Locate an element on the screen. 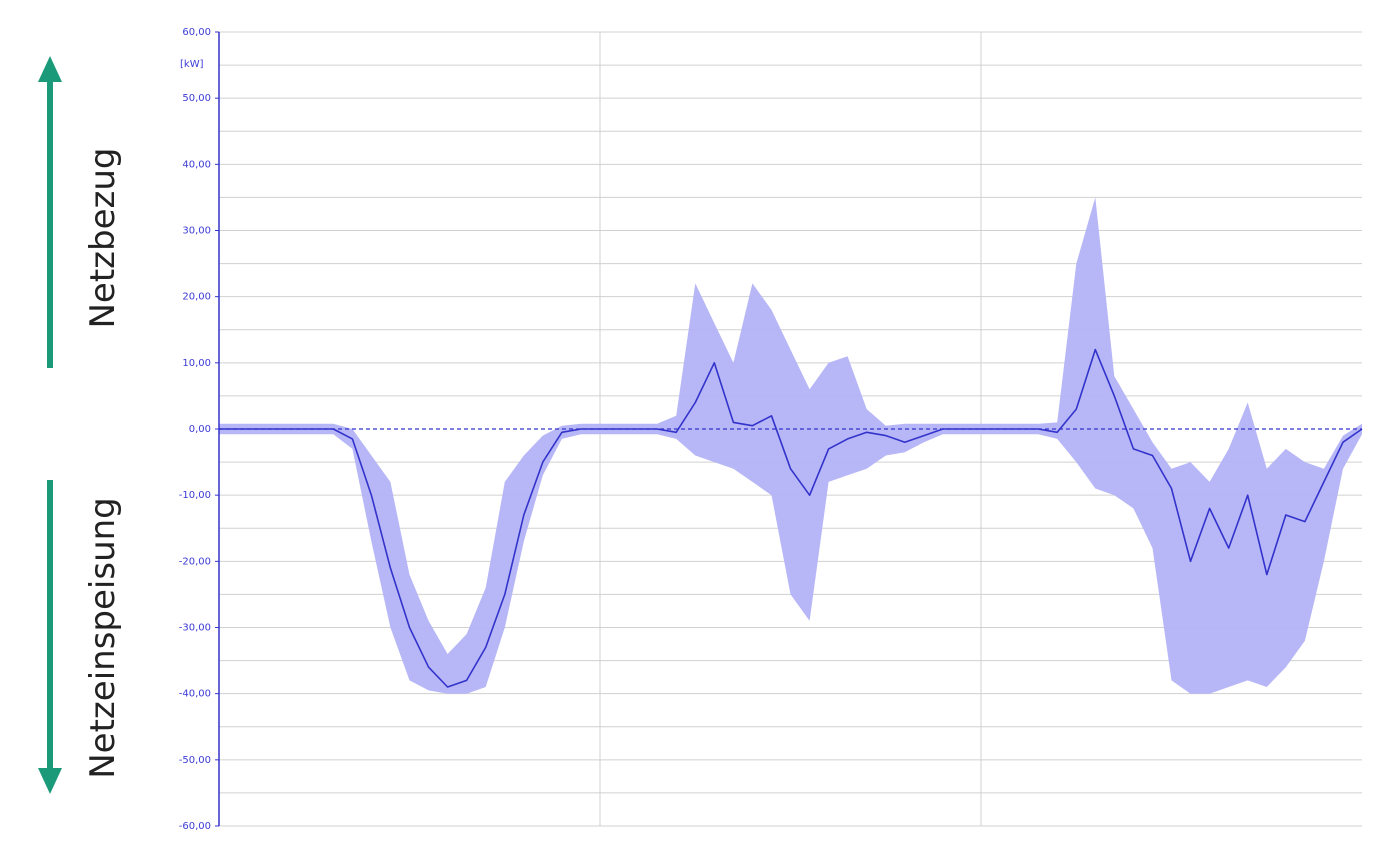 The image size is (1400, 863). y-tick-label: 20,00 is located at coordinates (196, 297).